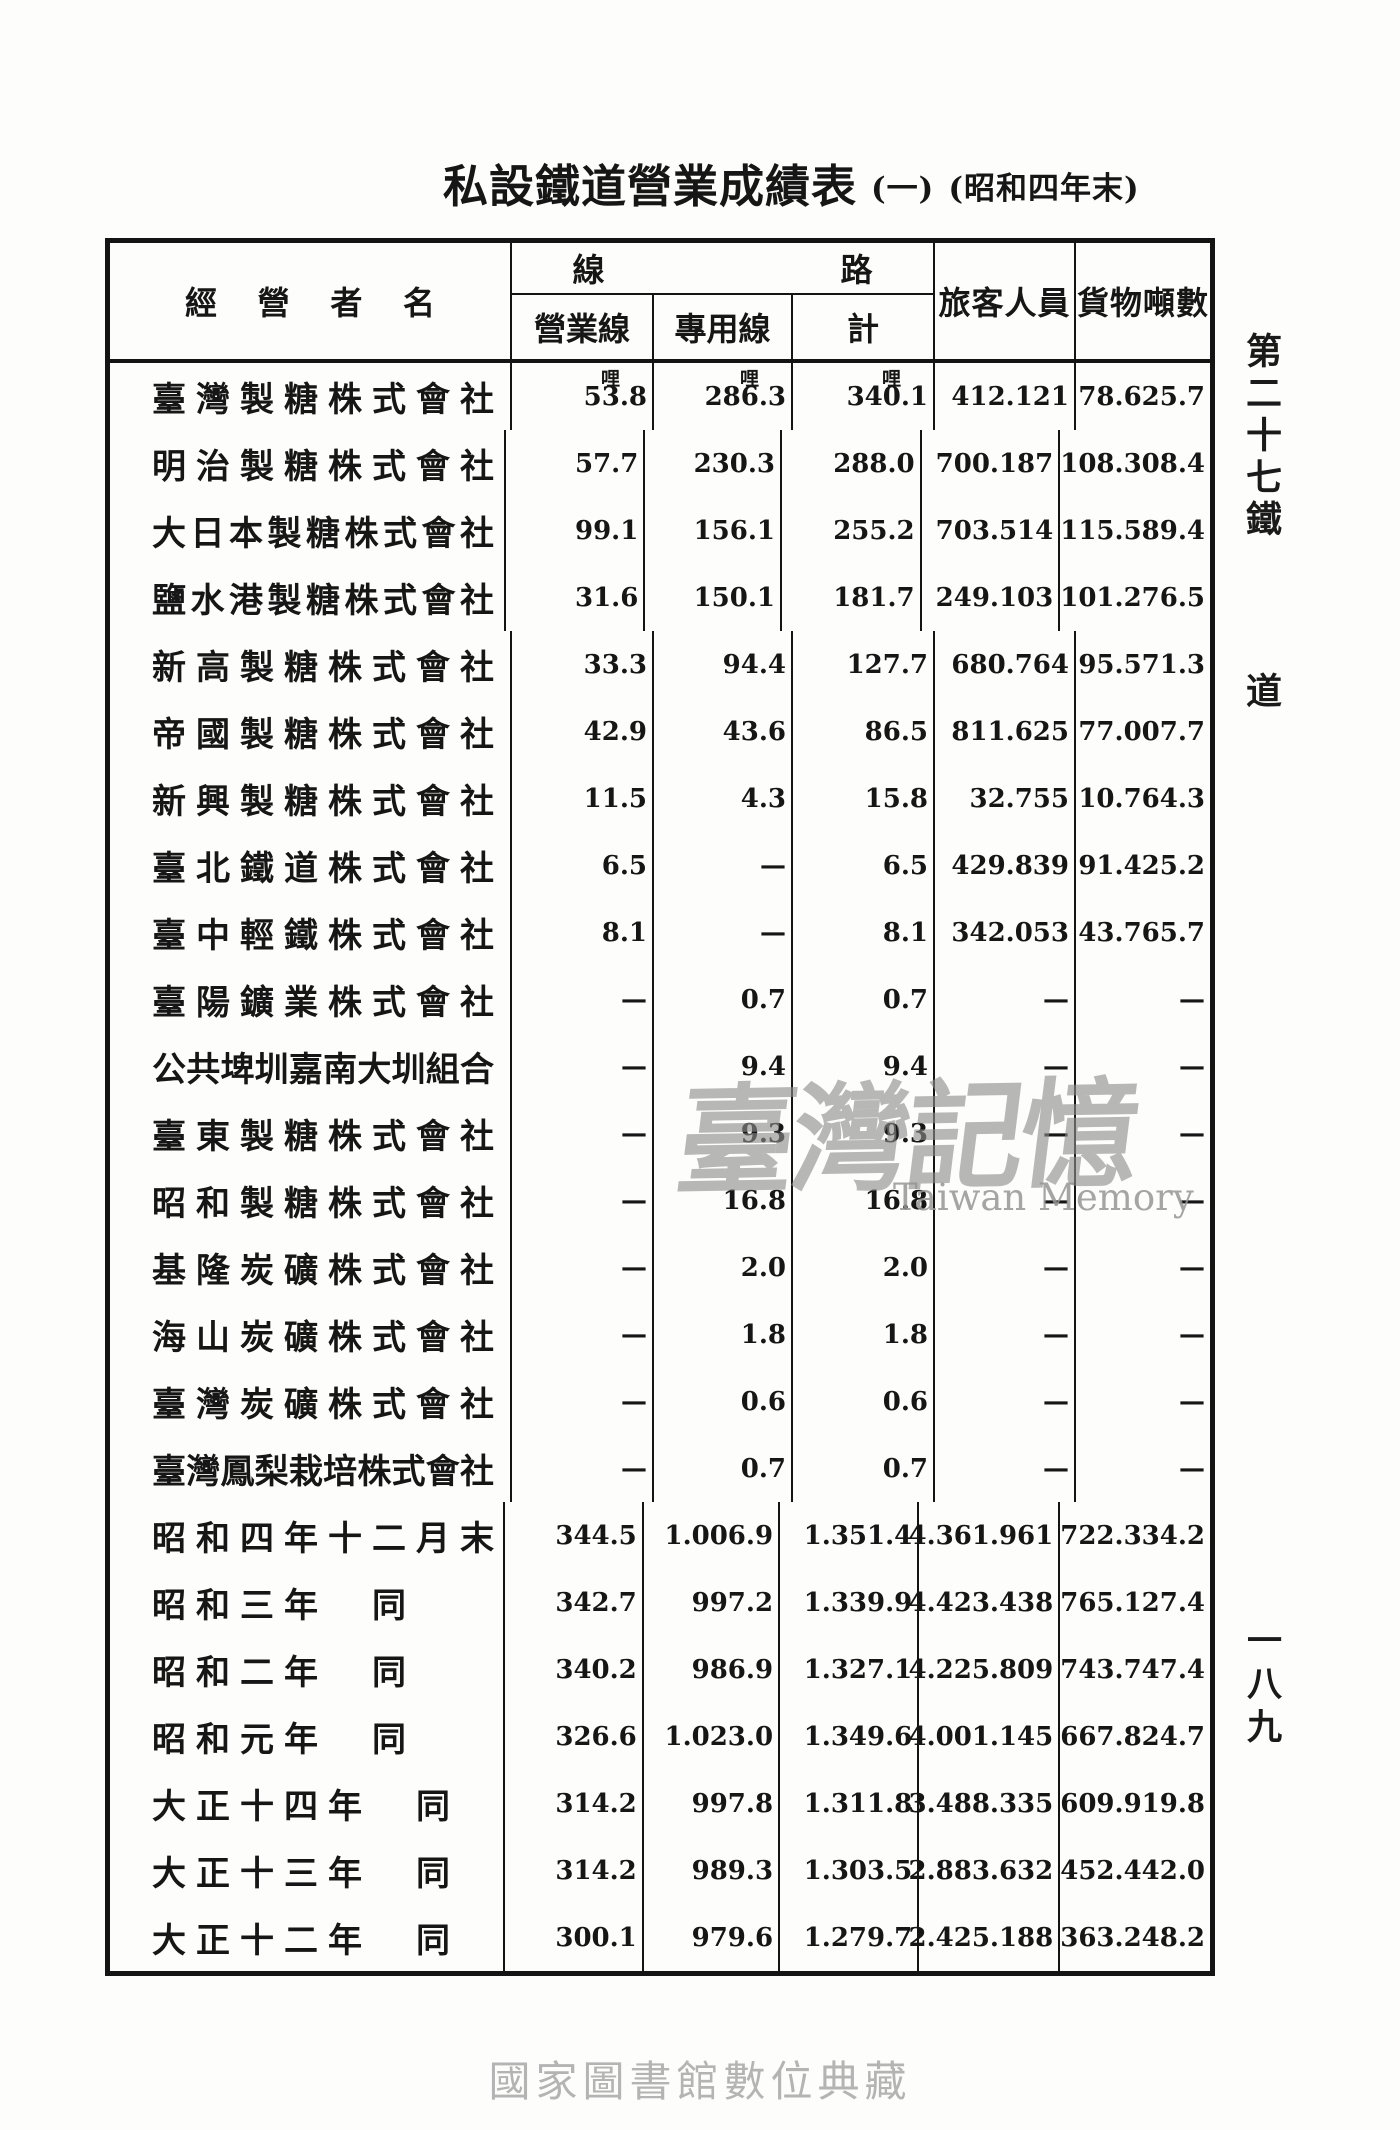 The width and height of the screenshot is (1400, 2130). Describe the element at coordinates (311, 865) in the screenshot. I see `operator-name-cell: 臺北鐵道株式會社` at that location.